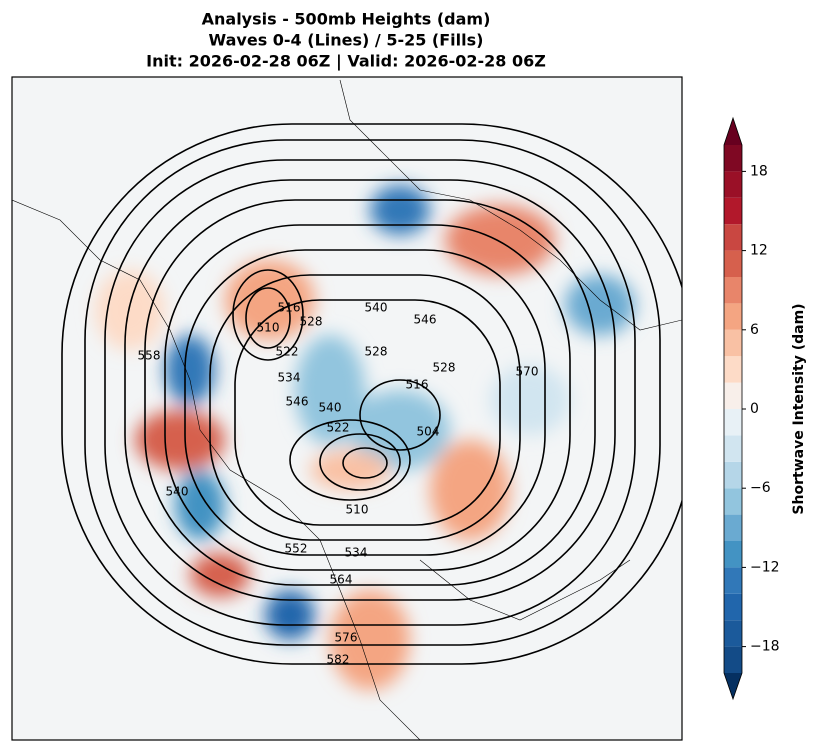 The height and width of the screenshot is (756, 821). Describe the element at coordinates (799, 408) in the screenshot. I see `colorbar-label: Shortwave Intensity (dam)` at that location.